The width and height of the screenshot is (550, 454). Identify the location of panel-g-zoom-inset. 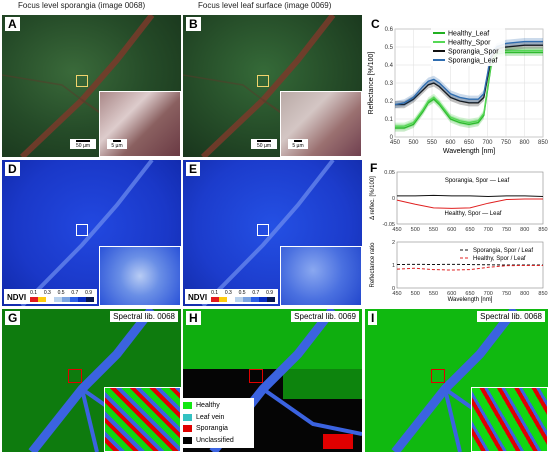
(142, 419).